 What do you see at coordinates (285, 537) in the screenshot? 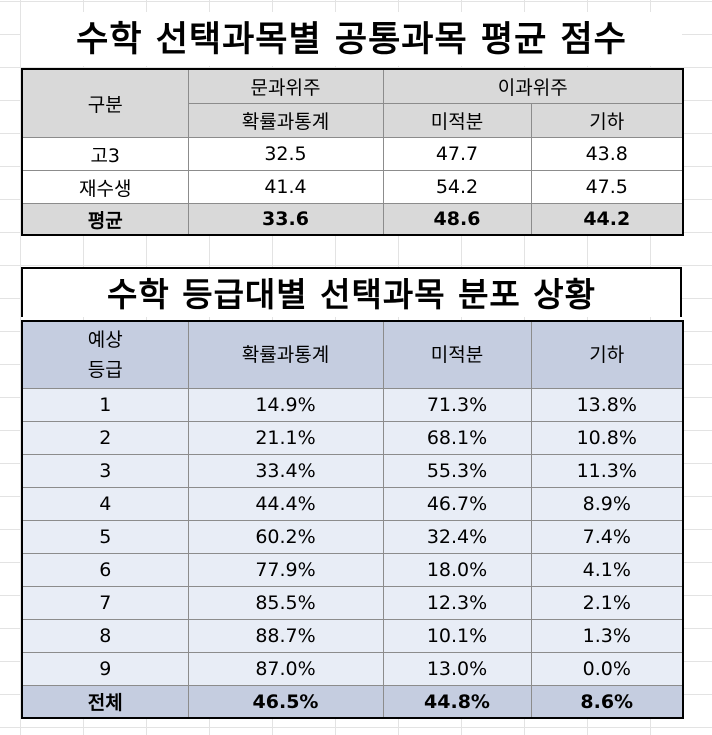
I see `percent-cell: 60.2%` at bounding box center [285, 537].